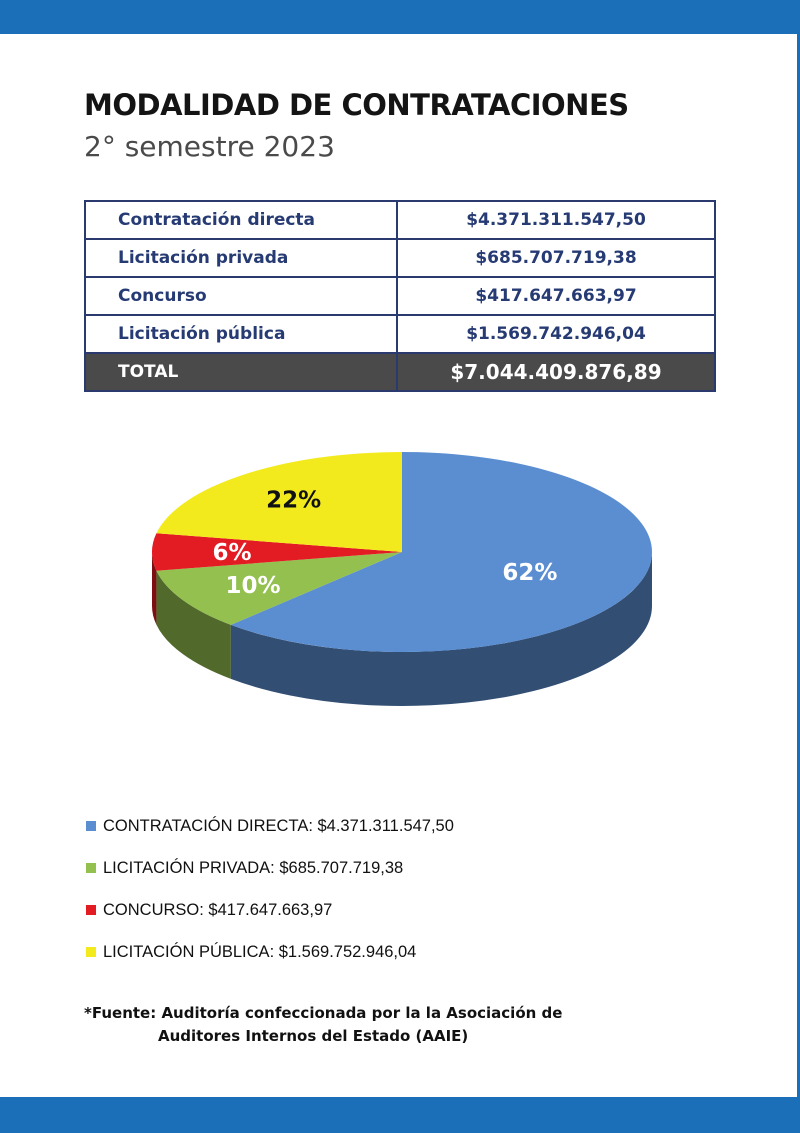 The height and width of the screenshot is (1133, 800). I want to click on pie-data-label-1: 10%, so click(252, 586).